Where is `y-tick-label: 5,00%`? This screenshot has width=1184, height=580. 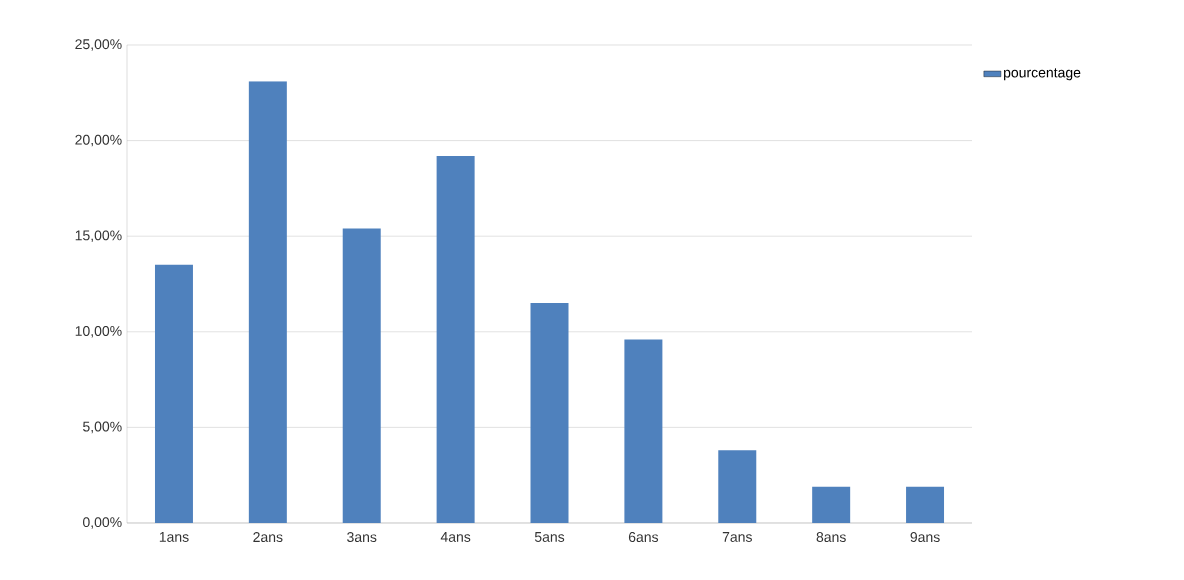 y-tick-label: 5,00% is located at coordinates (102, 427).